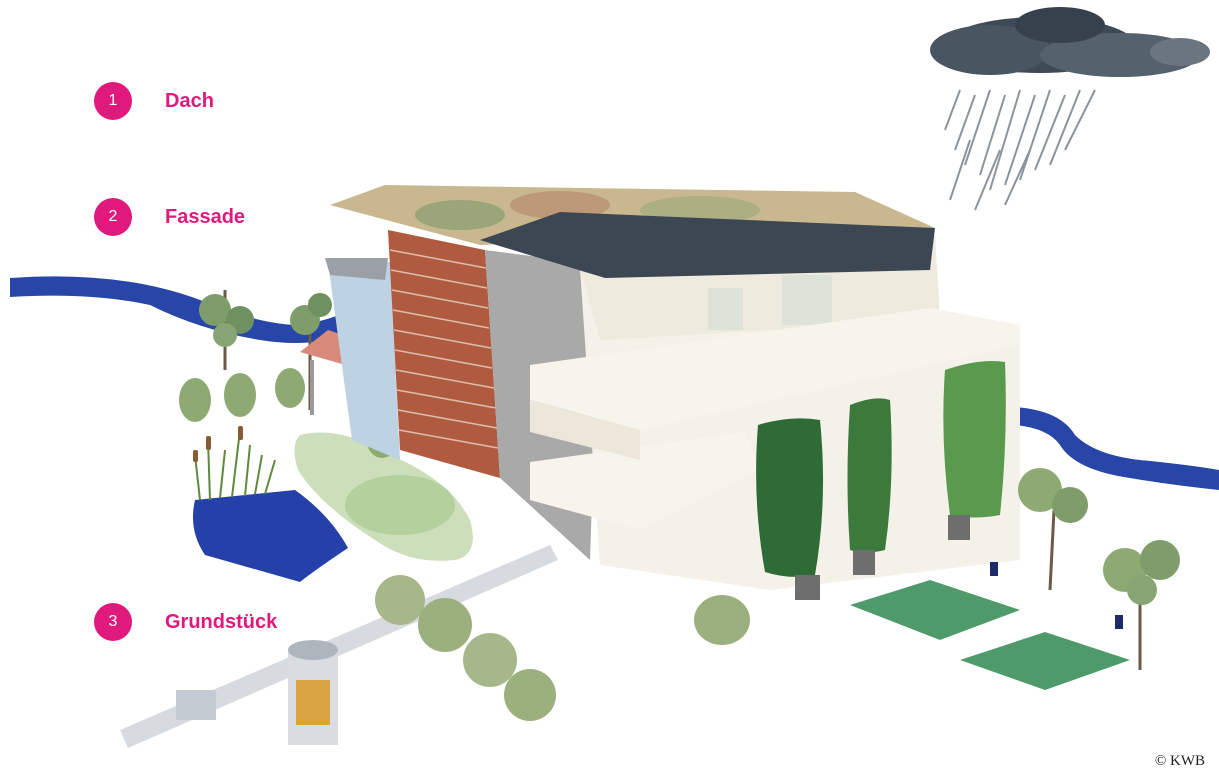 The height and width of the screenshot is (780, 1219). Describe the element at coordinates (177, 310) in the screenshot. I see `stream-left` at that location.